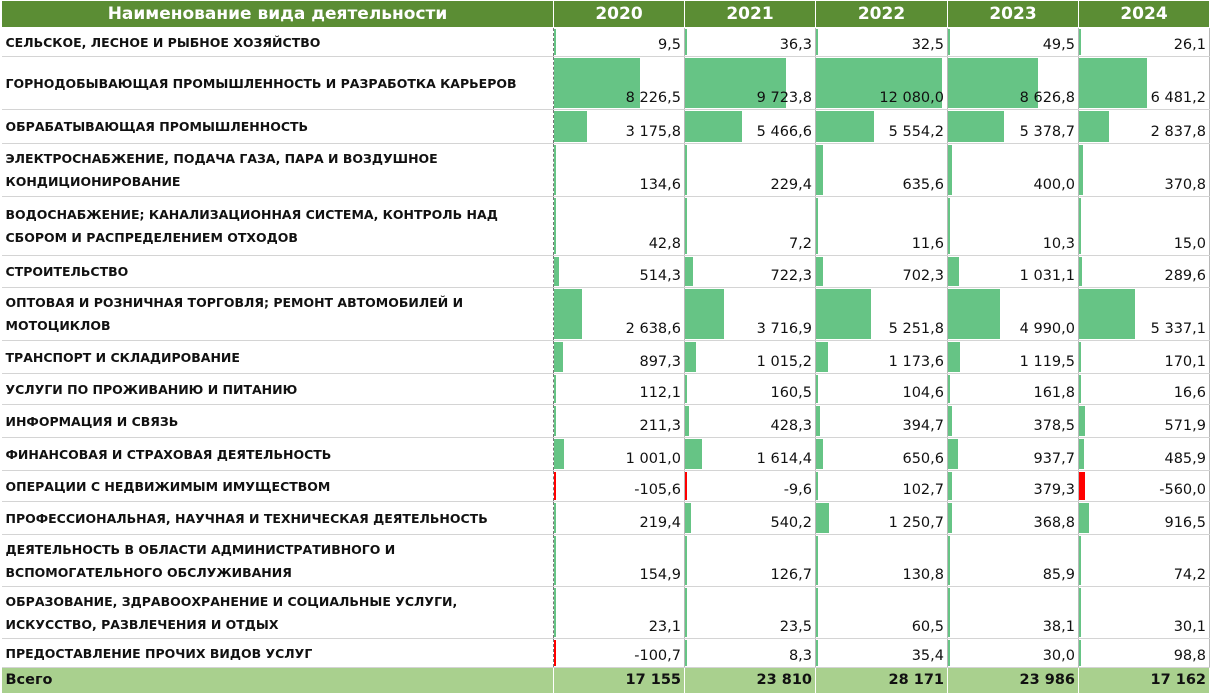 Image resolution: width=1210 pixels, height=697 pixels. Describe the element at coordinates (1144, 314) in the screenshot. I see `value-cell-2024: 5 337,1` at that location.